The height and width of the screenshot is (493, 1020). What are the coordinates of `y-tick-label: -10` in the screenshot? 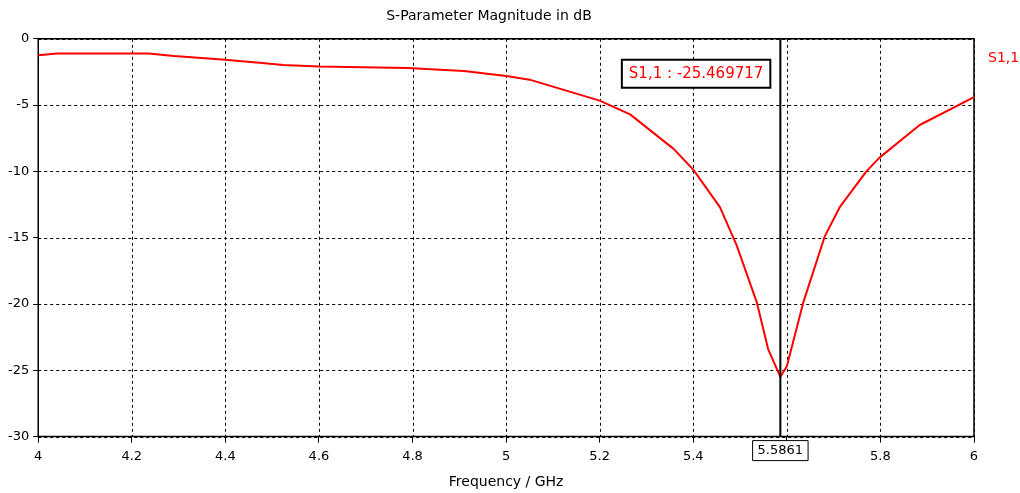 It's located at (19, 170).